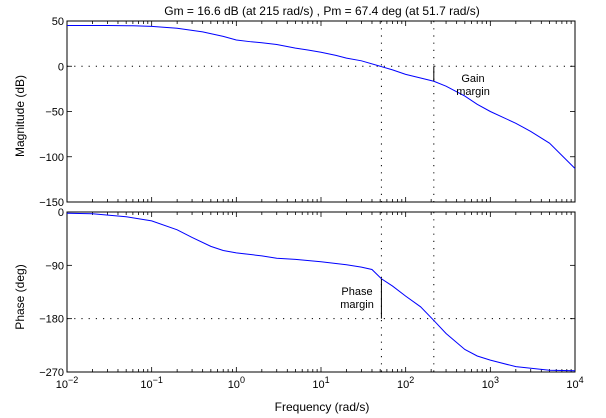  What do you see at coordinates (151, 383) in the screenshot?
I see `x-tick-label: 10⁻¹` at bounding box center [151, 383].